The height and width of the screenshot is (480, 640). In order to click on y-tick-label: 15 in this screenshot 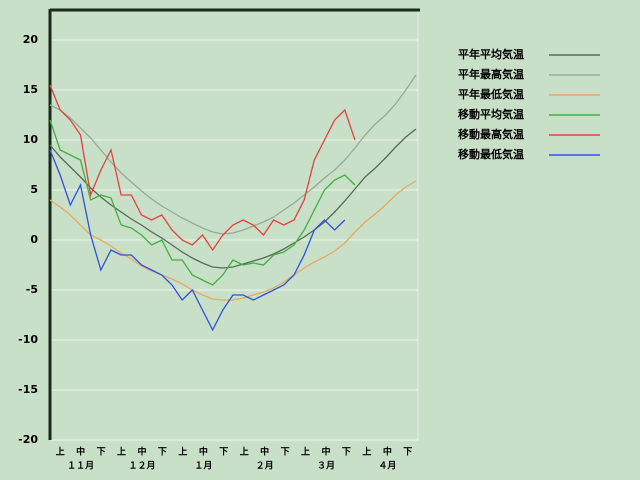, I will do `click(30, 89)`.